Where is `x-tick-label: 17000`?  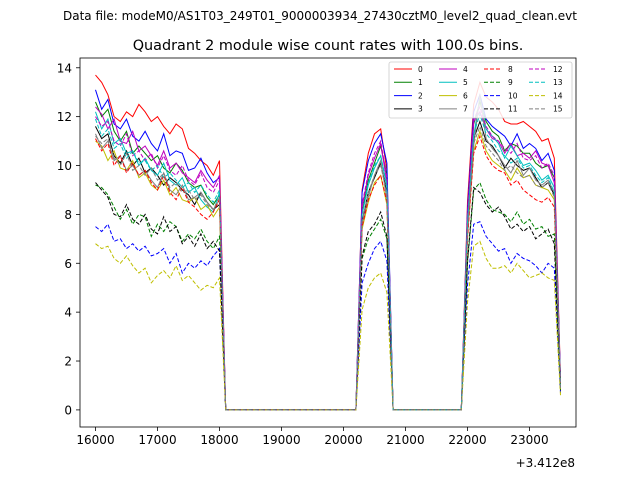
x-tick-label: 17000 is located at coordinates (157, 440).